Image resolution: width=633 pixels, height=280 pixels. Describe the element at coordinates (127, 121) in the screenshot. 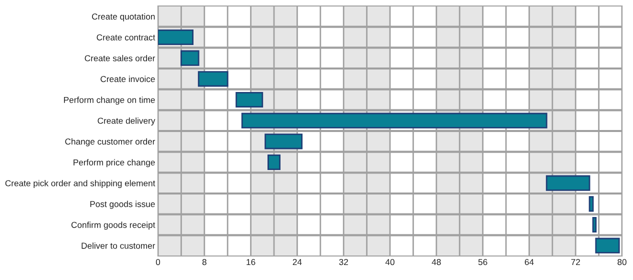

I see `y-tick-label: Create delivery` at that location.